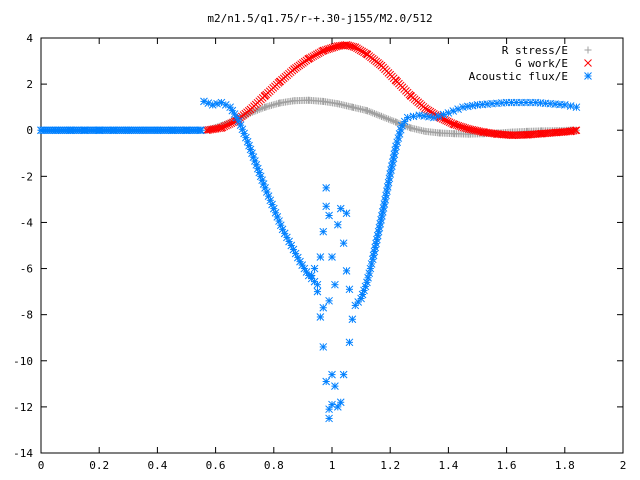  Describe the element at coordinates (26, 269) in the screenshot. I see `y-tick-label: -6` at that location.